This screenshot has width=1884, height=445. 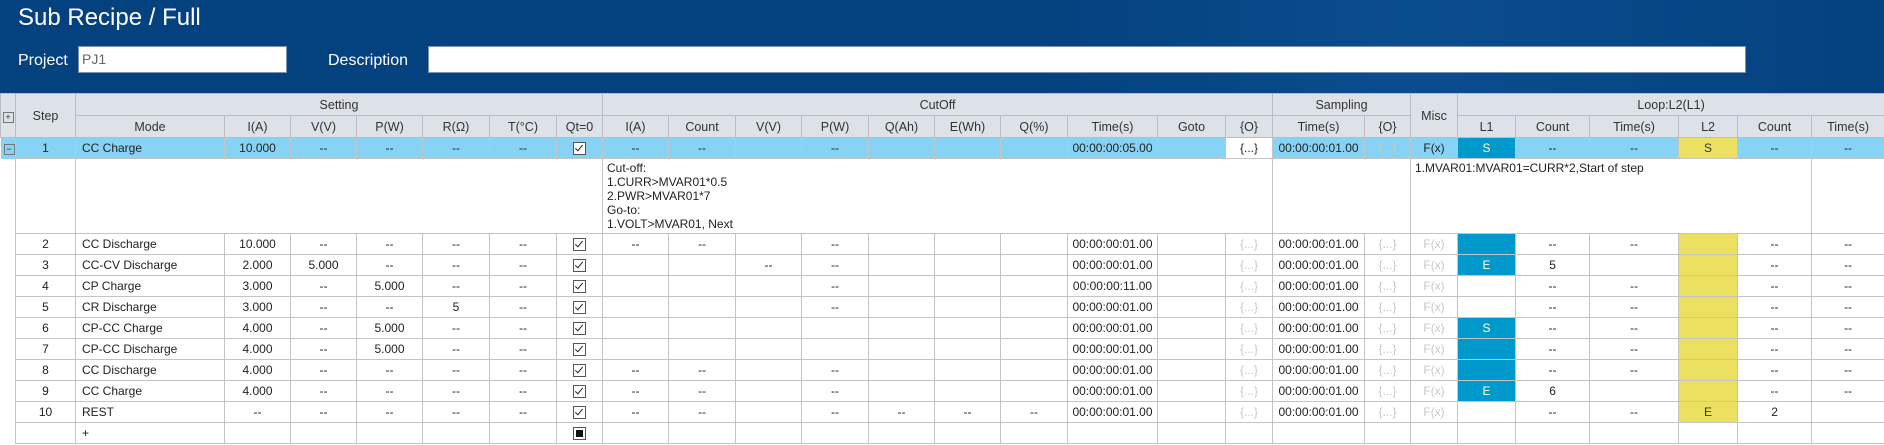 I want to click on loop1-time, so click(x=1634, y=391).